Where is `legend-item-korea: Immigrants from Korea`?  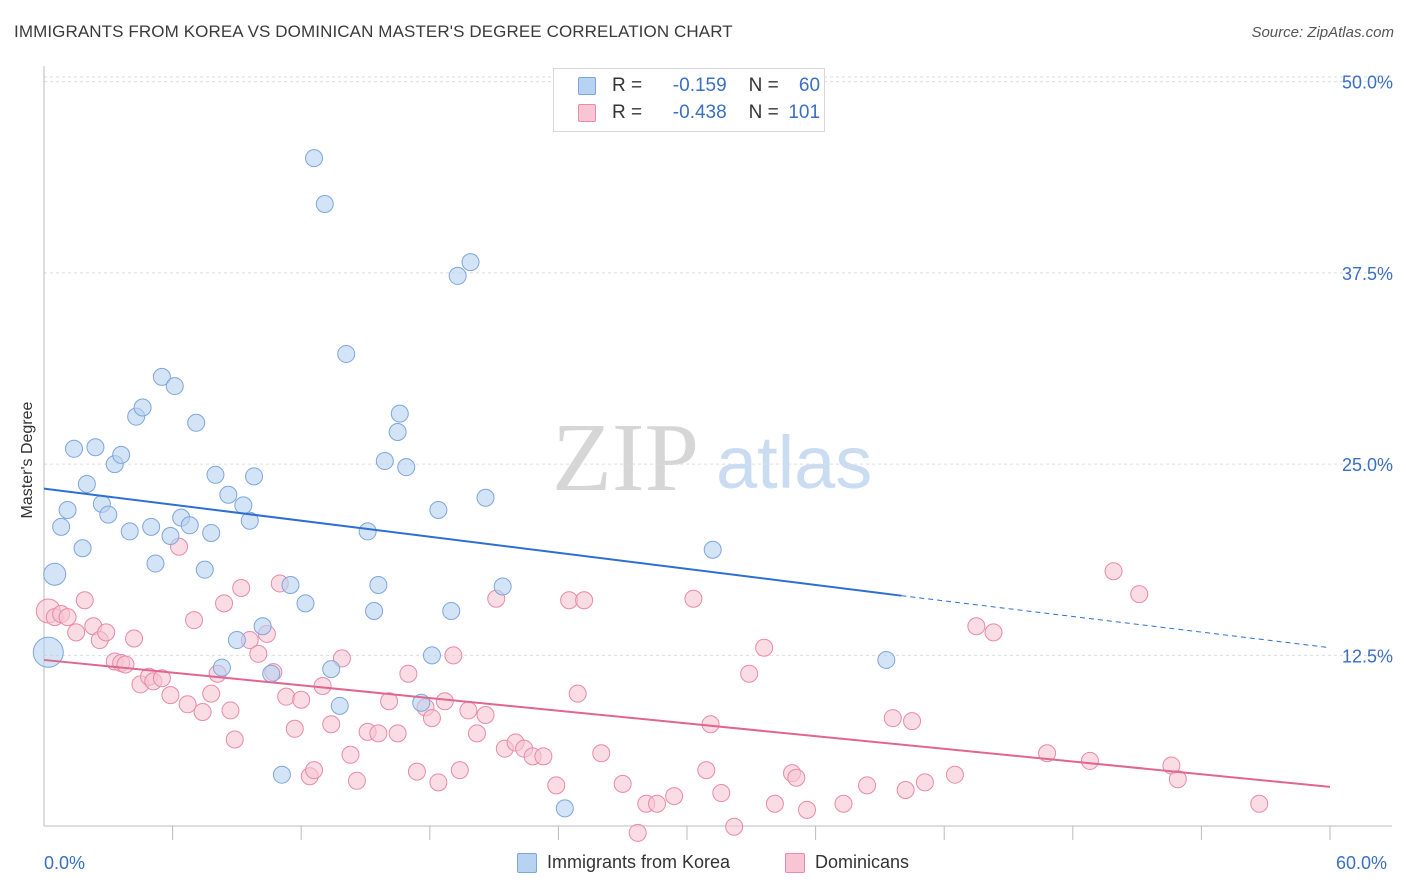 legend-item-korea: Immigrants from Korea is located at coordinates (623, 862).